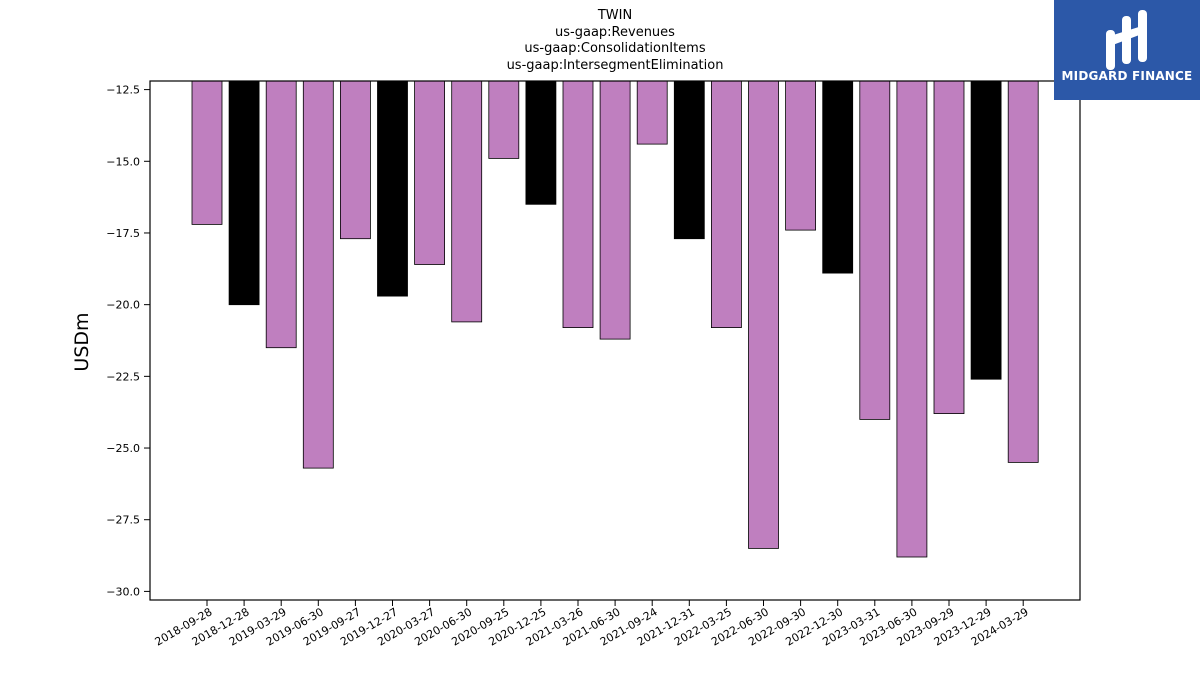 The width and height of the screenshot is (1200, 675). I want to click on y-tick-label: −27.5, so click(123, 520).